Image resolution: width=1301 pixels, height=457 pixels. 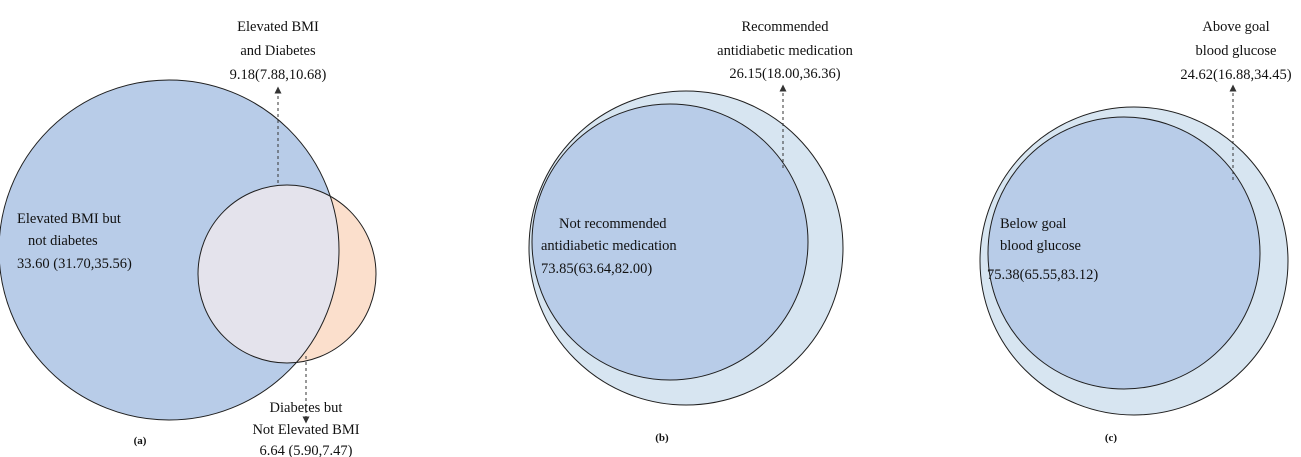 I want to click on overlap-value: 9.18(7.88,10.68), so click(x=278, y=75).